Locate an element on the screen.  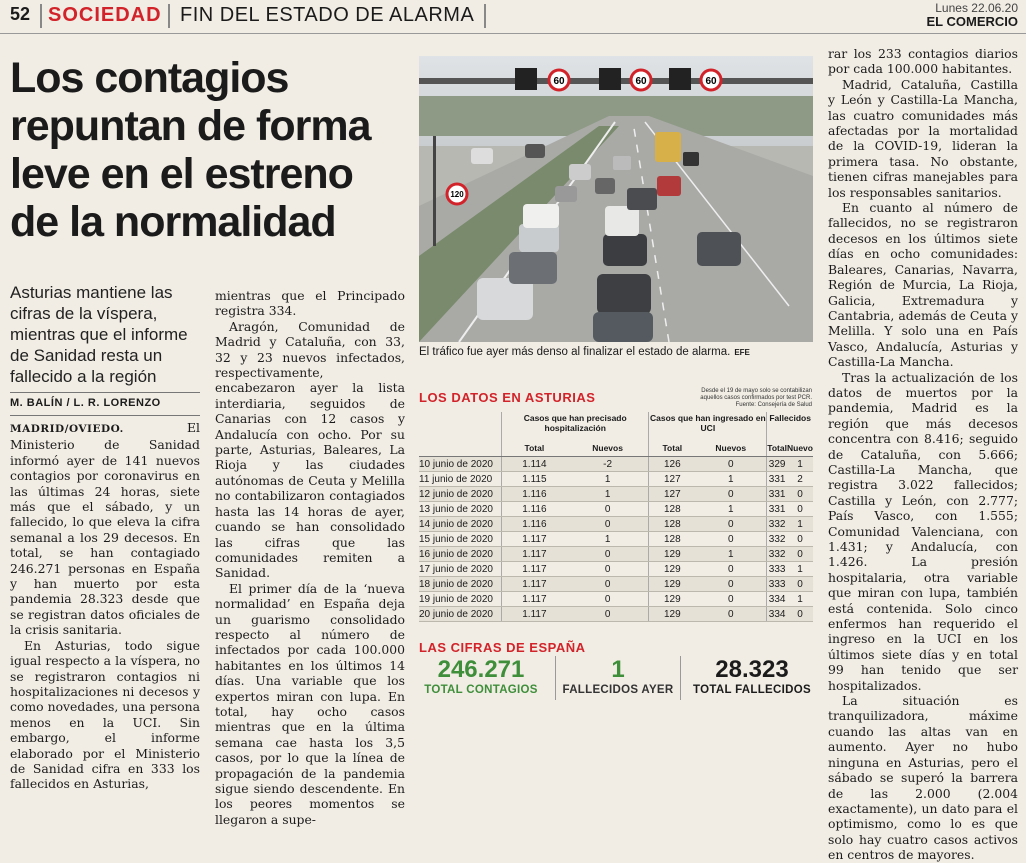
group-header: Casos que han precisado hospitalización is located at coordinates (574, 426).